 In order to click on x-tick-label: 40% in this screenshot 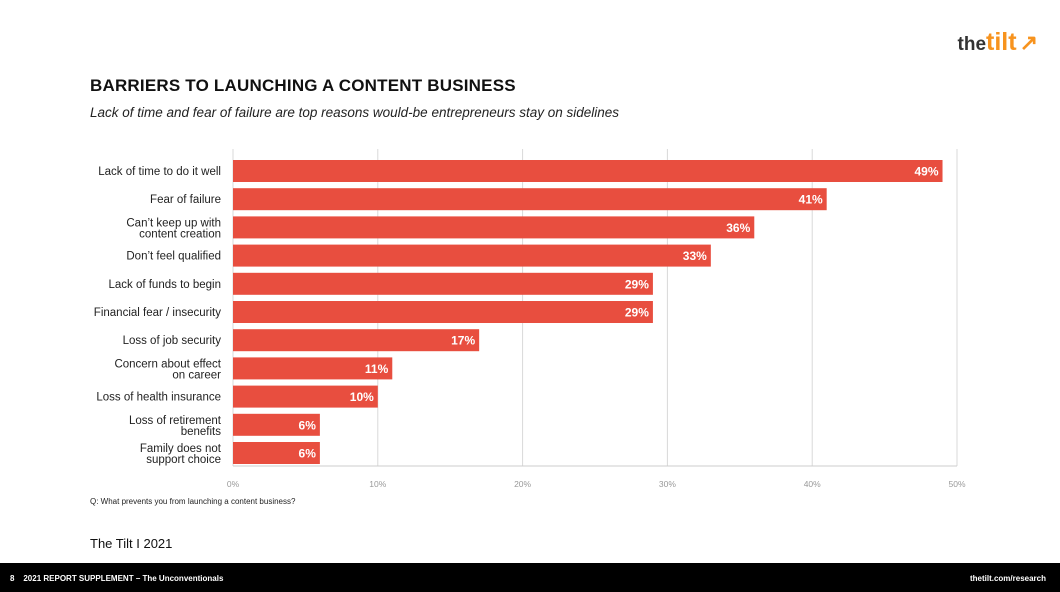, I will do `click(812, 484)`.